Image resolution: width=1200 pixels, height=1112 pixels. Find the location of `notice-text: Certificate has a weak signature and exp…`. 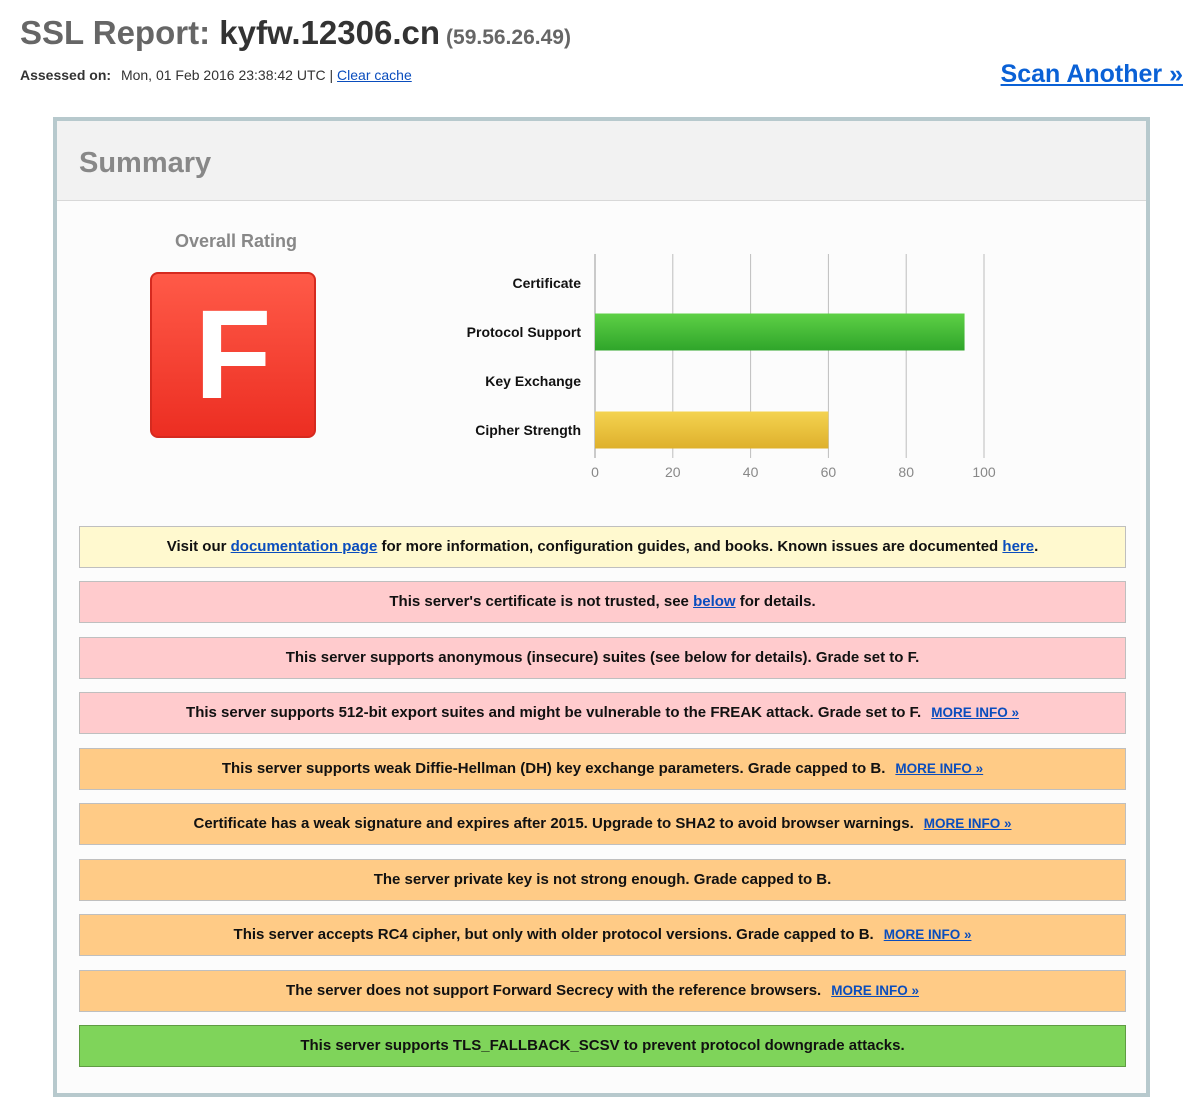

notice-text: Certificate has a weak signature and exp… is located at coordinates (553, 823).